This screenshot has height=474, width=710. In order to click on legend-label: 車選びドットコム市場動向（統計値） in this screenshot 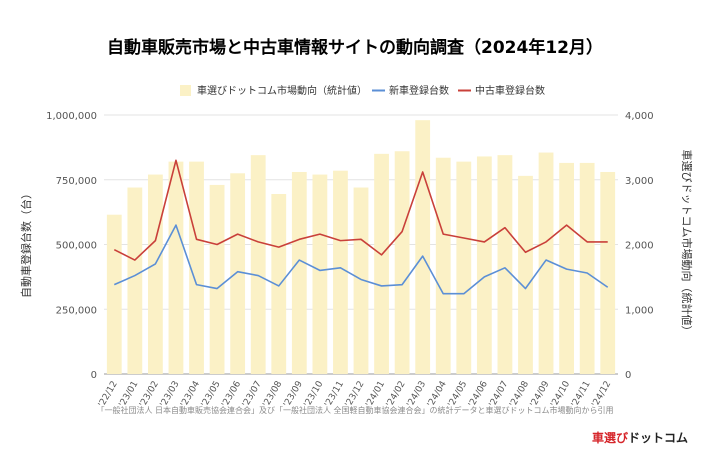, I will do `click(282, 90)`.